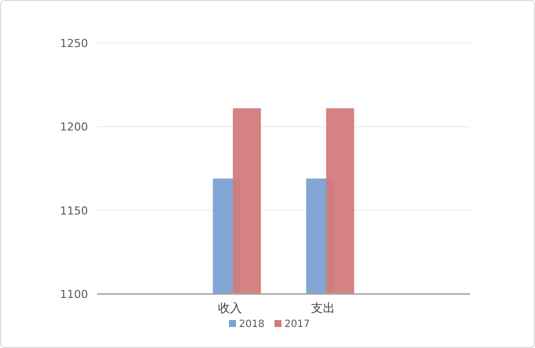 This screenshot has height=348, width=535. What do you see at coordinates (230, 308) in the screenshot?
I see `x-tick-label: 收入` at bounding box center [230, 308].